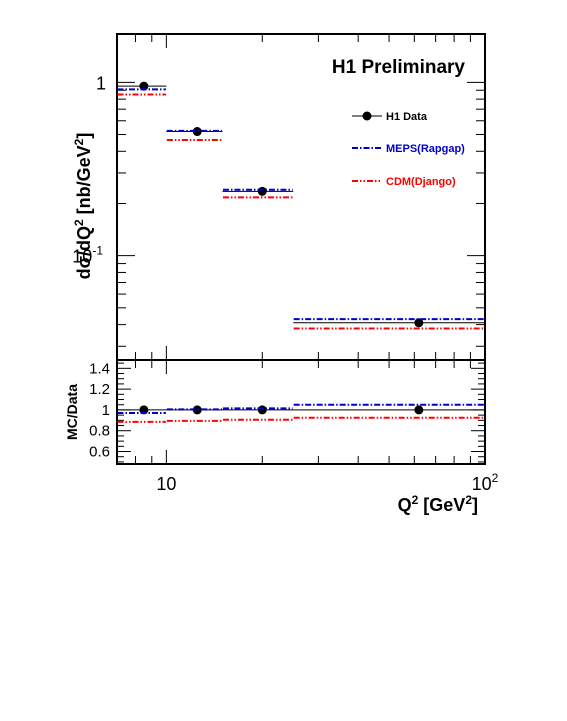 Image resolution: width=567 pixels, height=721 pixels. What do you see at coordinates (101, 83) in the screenshot?
I see `main-y-tick-label: 1` at bounding box center [101, 83].